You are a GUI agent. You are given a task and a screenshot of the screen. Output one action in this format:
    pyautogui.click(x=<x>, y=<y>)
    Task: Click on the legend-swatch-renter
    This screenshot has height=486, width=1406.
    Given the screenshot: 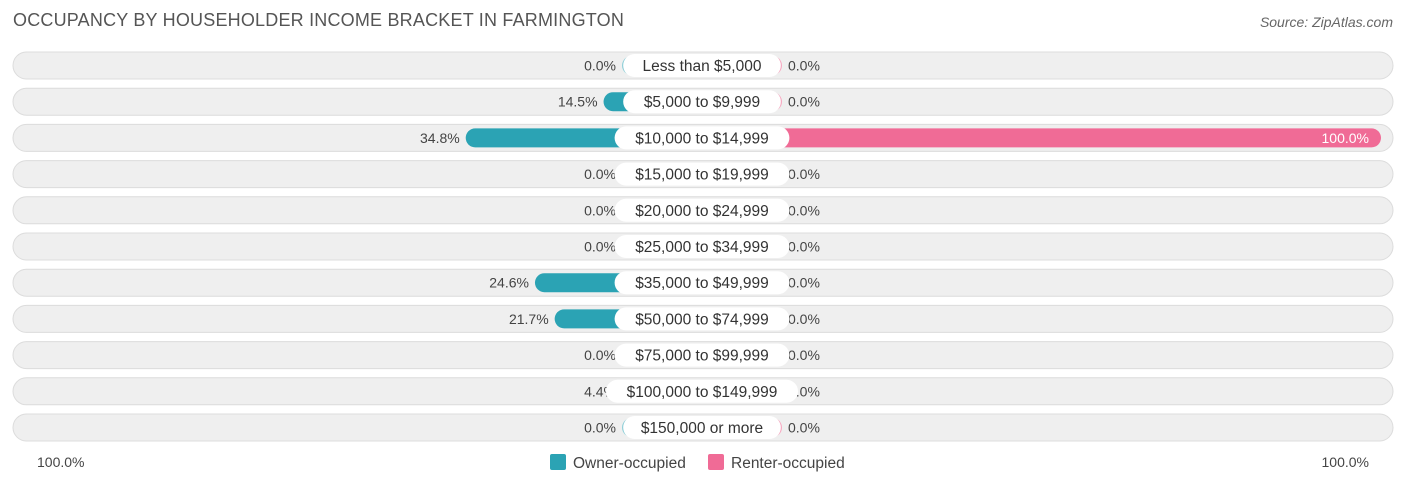 What is the action you would take?
    pyautogui.click(x=716, y=462)
    